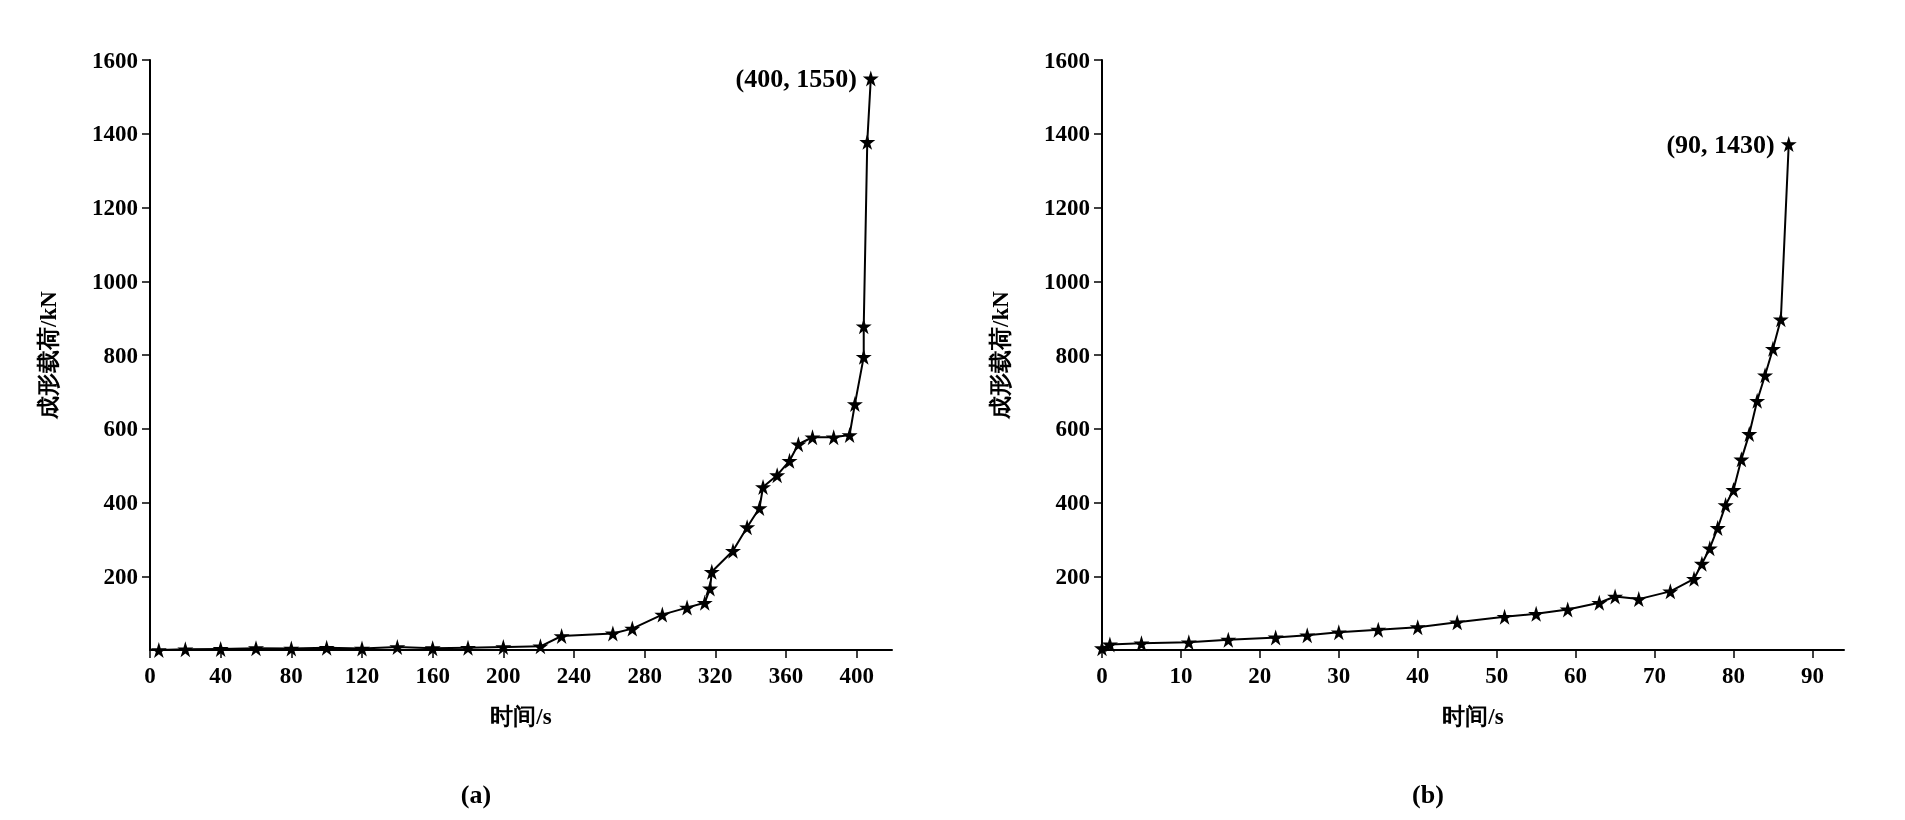 Image resolution: width=1905 pixels, height=820 pixels. I want to click on x-tick-label: 60, so click(1576, 675).